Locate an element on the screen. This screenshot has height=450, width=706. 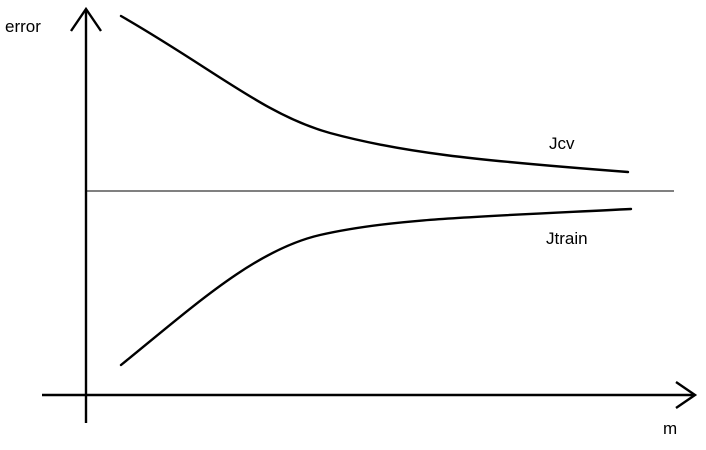
x-axis is located at coordinates (370, 395).